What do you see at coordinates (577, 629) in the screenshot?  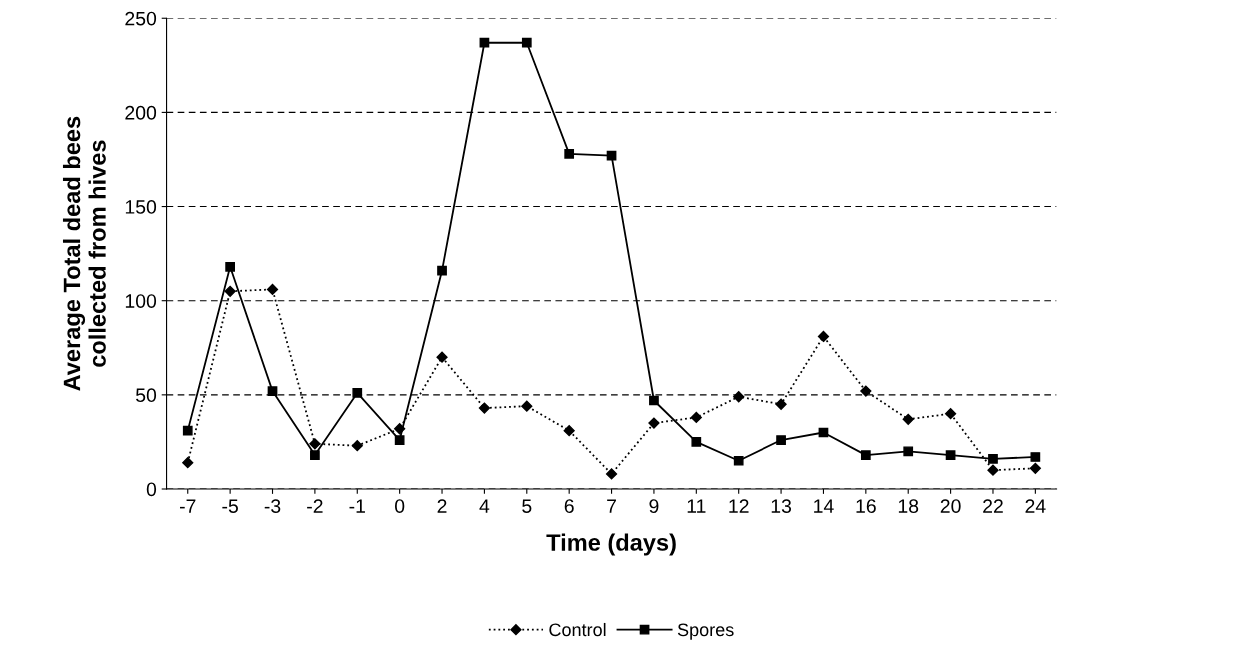 I see `legend-label: Control` at bounding box center [577, 629].